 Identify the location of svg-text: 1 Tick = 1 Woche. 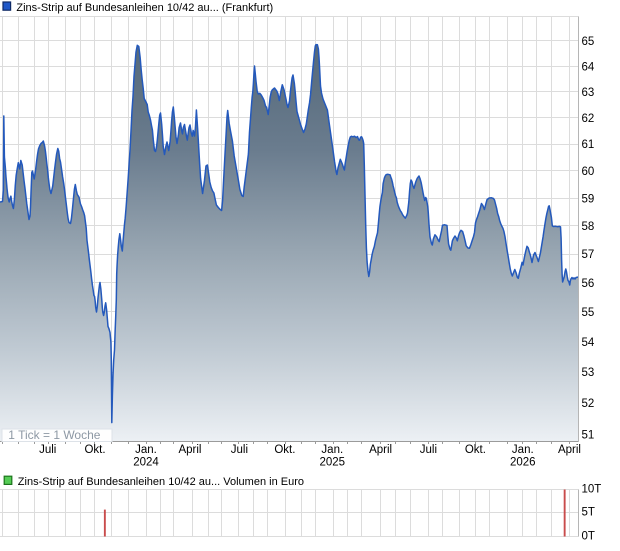
(54, 435).